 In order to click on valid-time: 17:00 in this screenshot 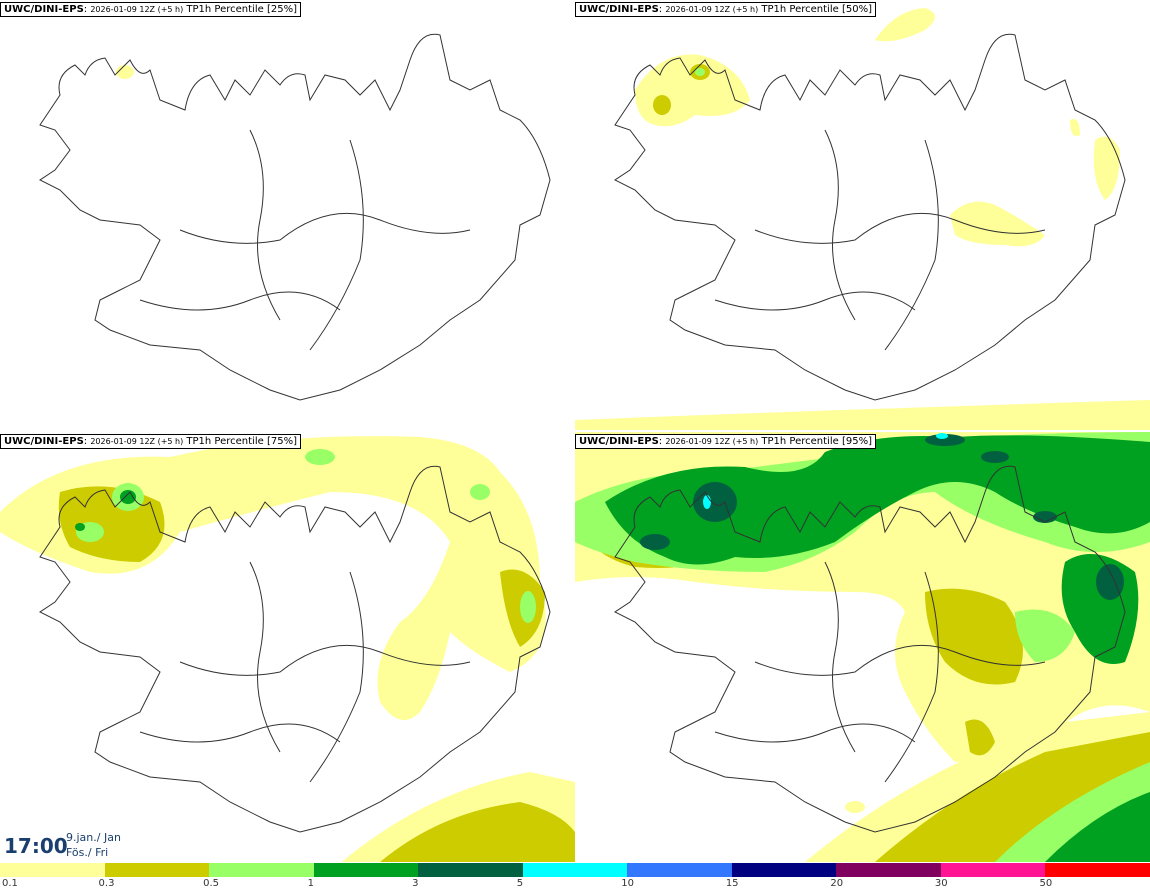, I will do `click(36, 846)`.